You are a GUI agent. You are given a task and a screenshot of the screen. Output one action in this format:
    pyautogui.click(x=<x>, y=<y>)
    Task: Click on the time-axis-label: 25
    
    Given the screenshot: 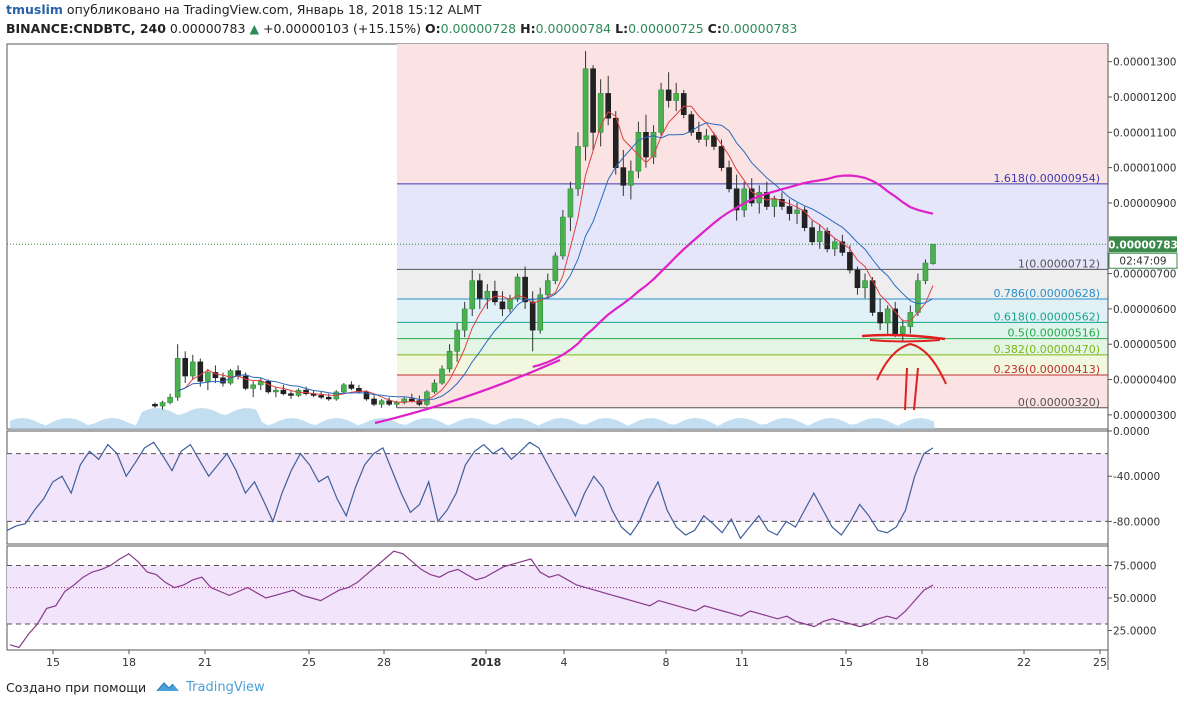 What is the action you would take?
    pyautogui.click(x=1100, y=662)
    